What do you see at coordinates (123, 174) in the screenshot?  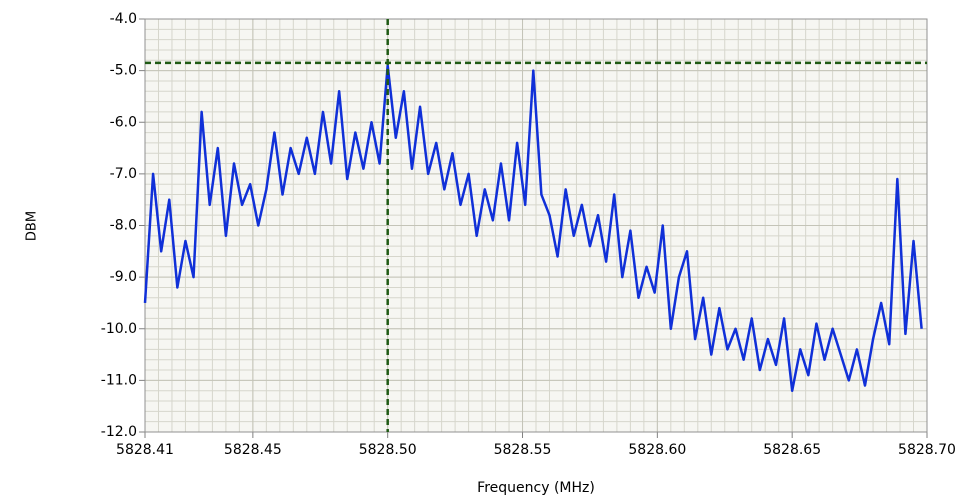 I see `y-tick-label: -7.0` at bounding box center [123, 174].